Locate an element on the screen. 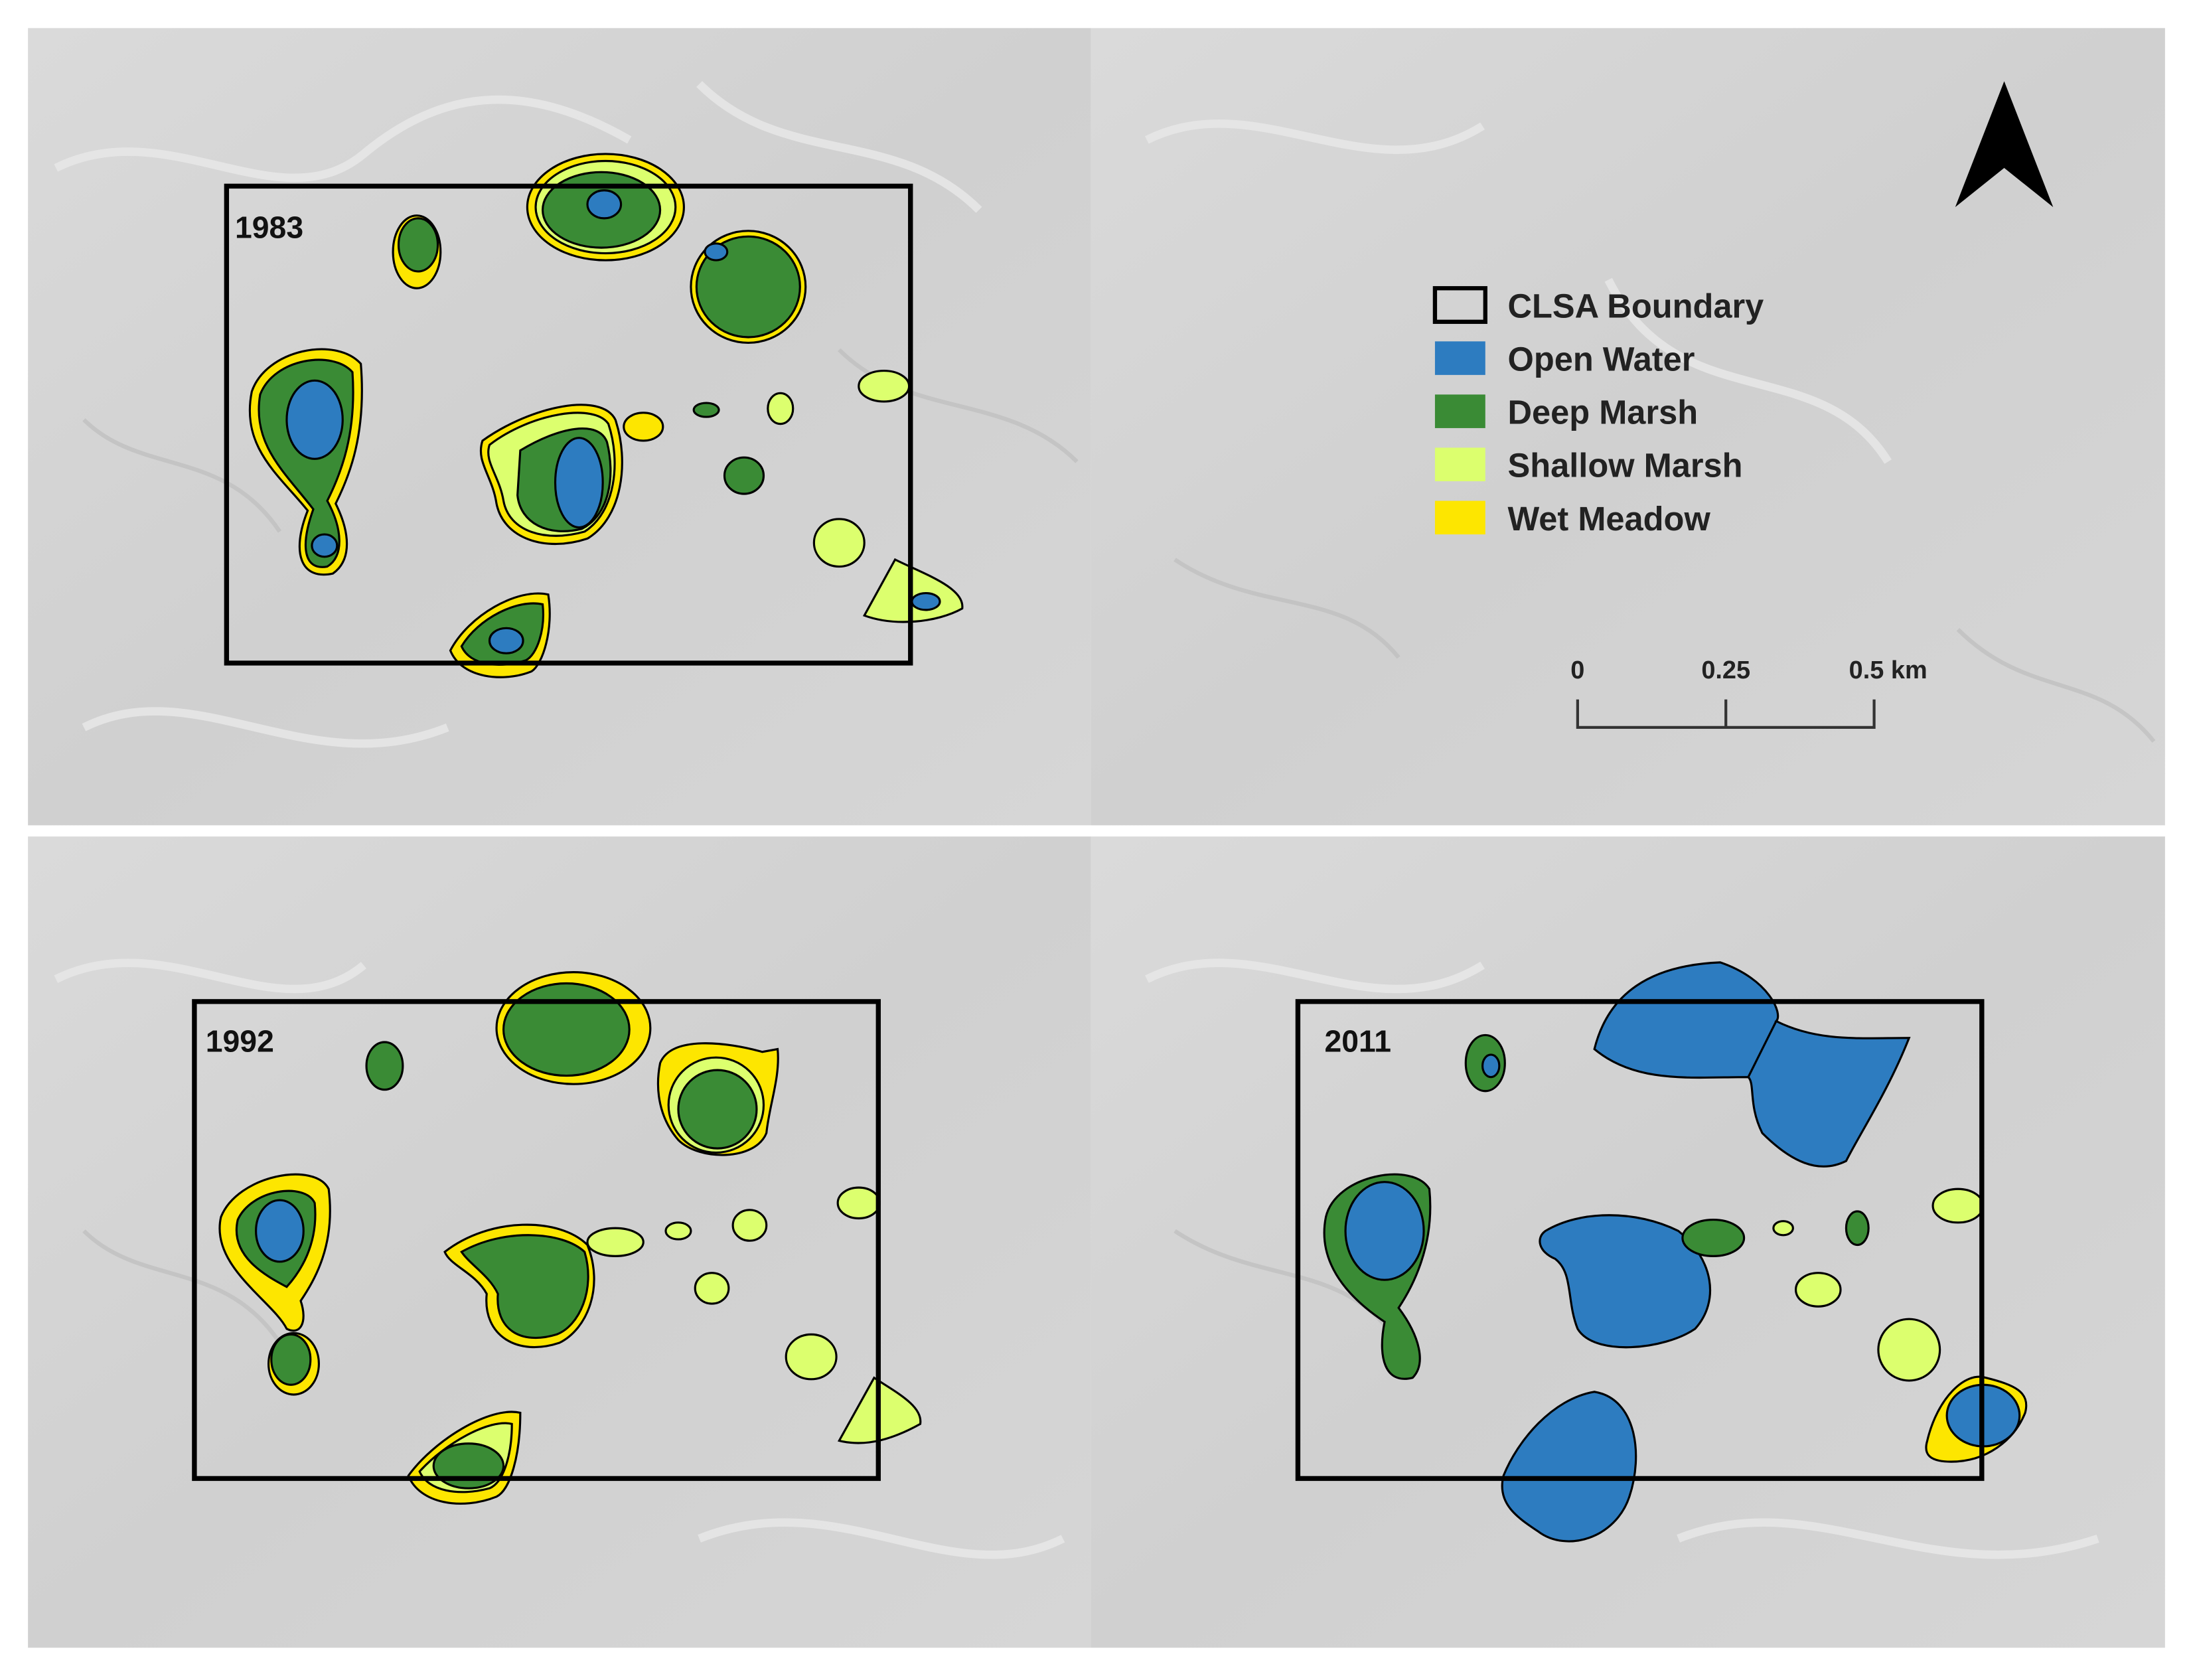 The width and height of the screenshot is (2193, 1680). scale-bar is located at coordinates (1726, 714).